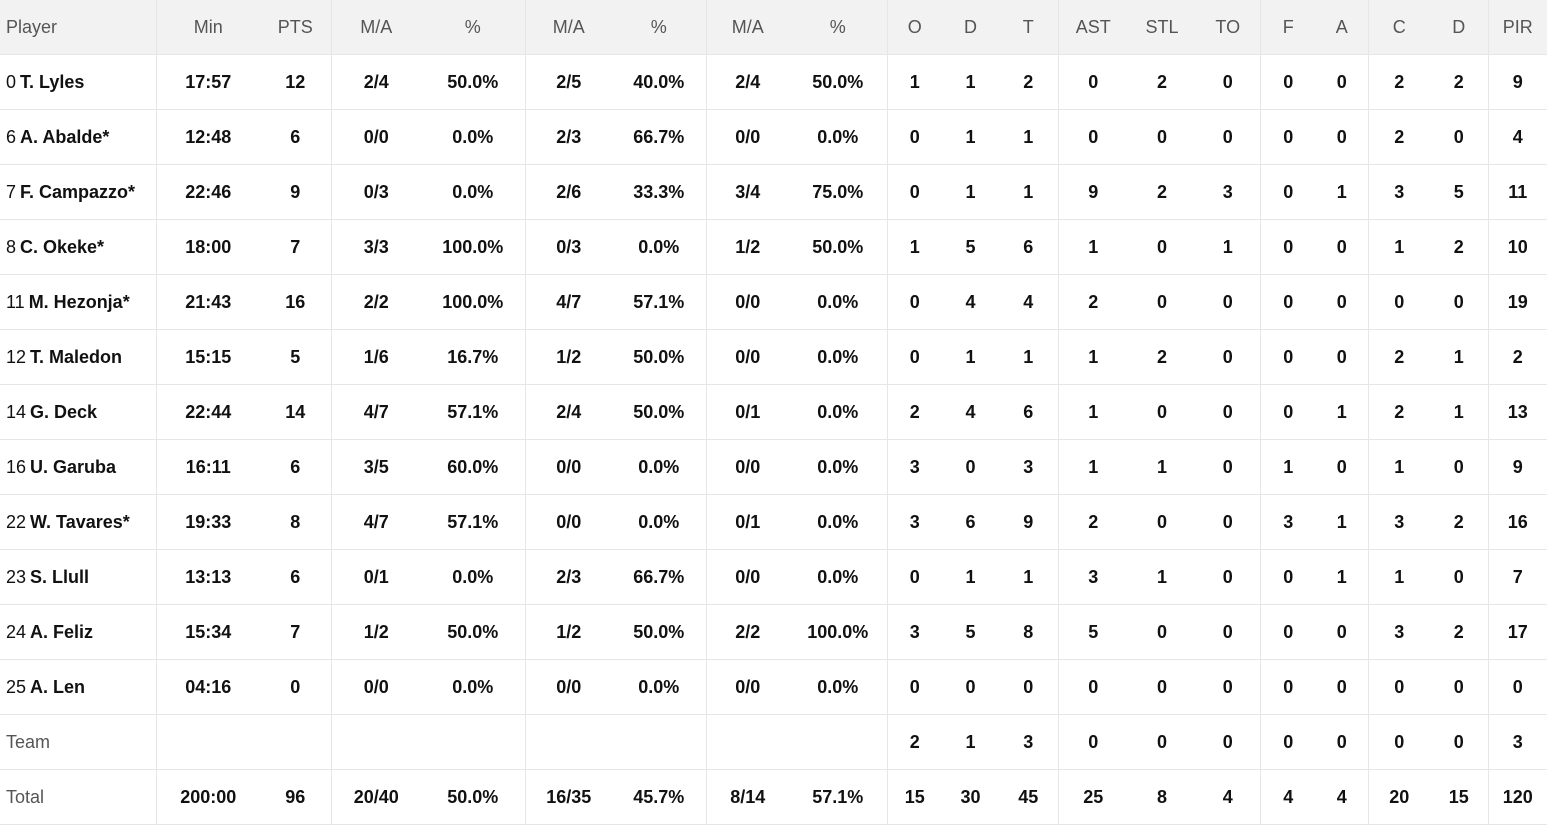 This screenshot has height=825, width=1547. I want to click on col-header-player: Player, so click(78, 27).